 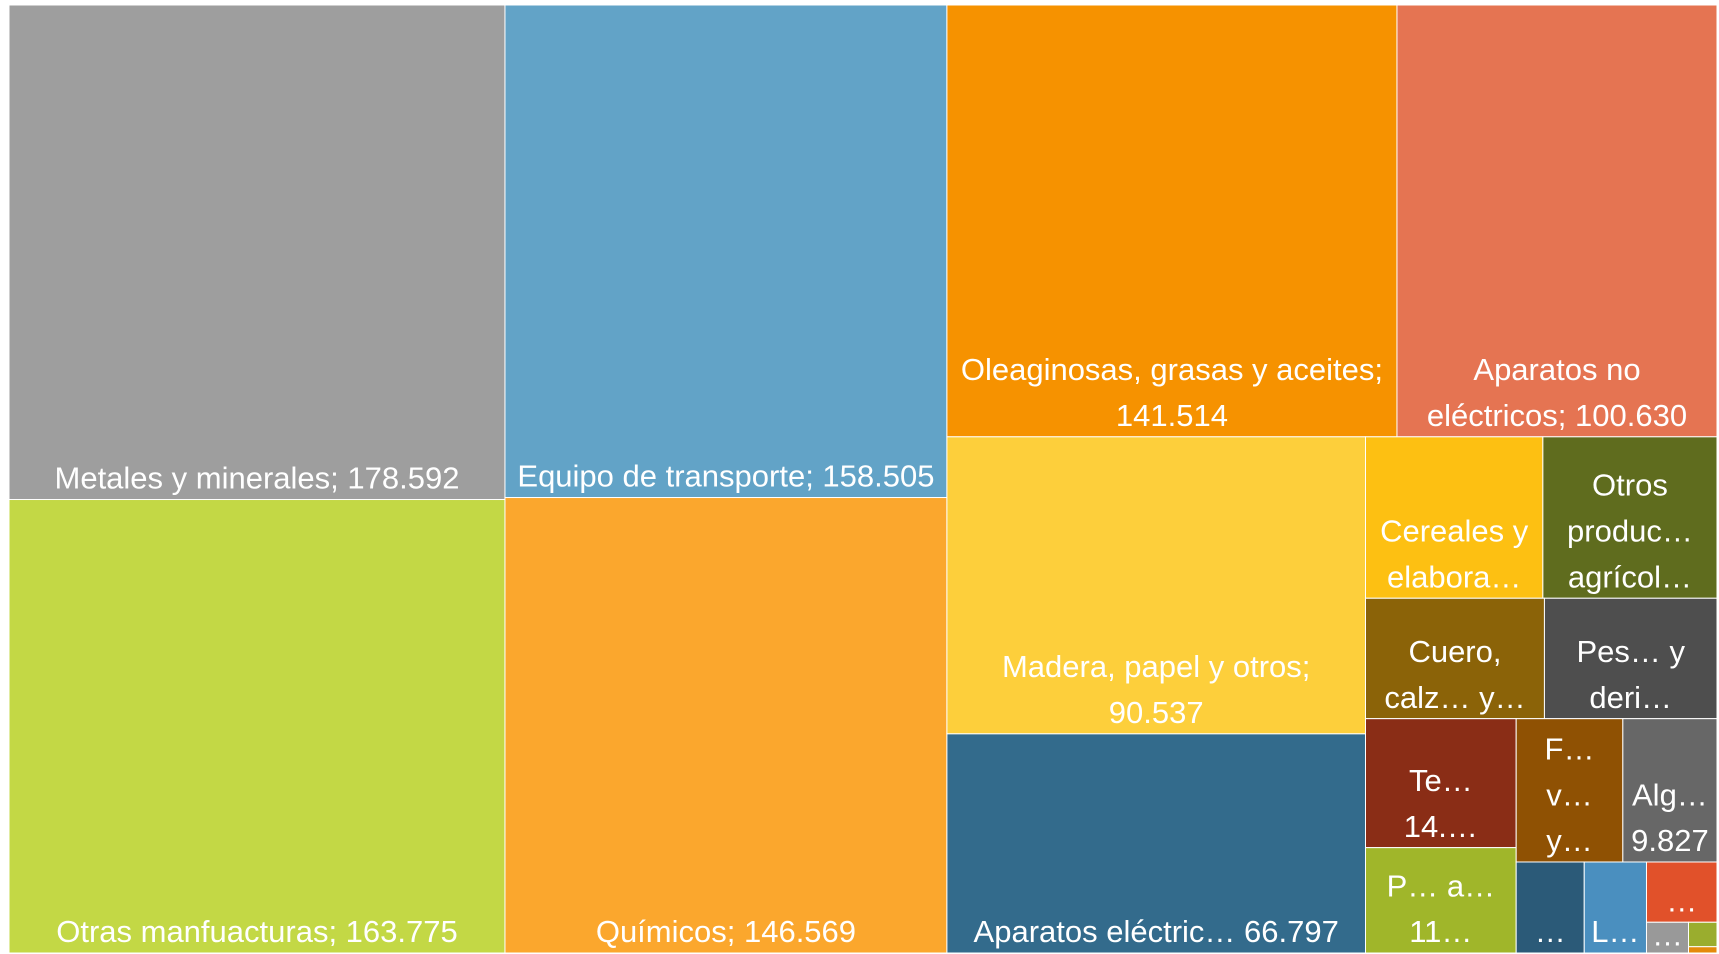 I want to click on label-line: Cereales y, so click(x=1454, y=531).